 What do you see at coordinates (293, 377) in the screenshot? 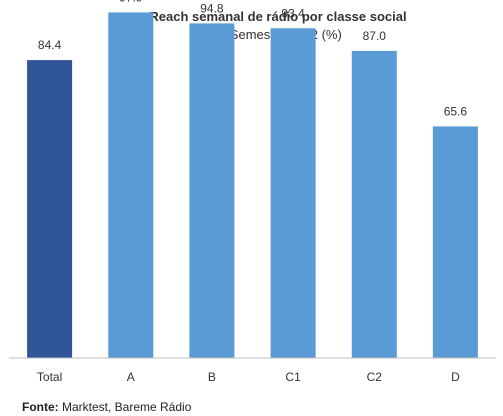
I see `x-tick-label-c1: C1` at bounding box center [293, 377].